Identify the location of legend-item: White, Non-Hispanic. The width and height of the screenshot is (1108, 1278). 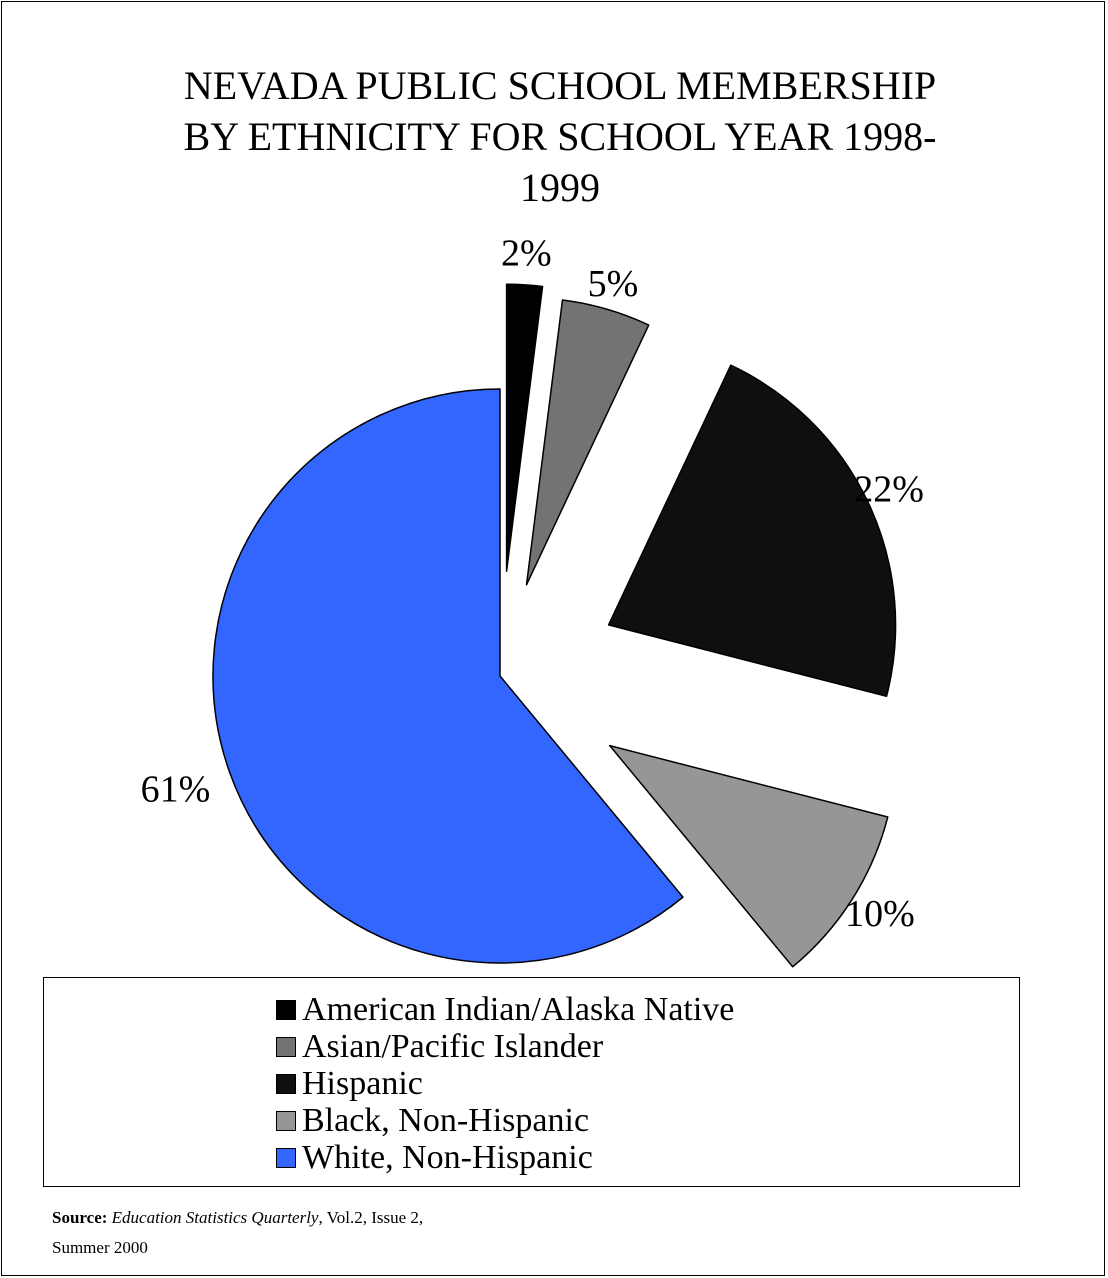
(434, 1157).